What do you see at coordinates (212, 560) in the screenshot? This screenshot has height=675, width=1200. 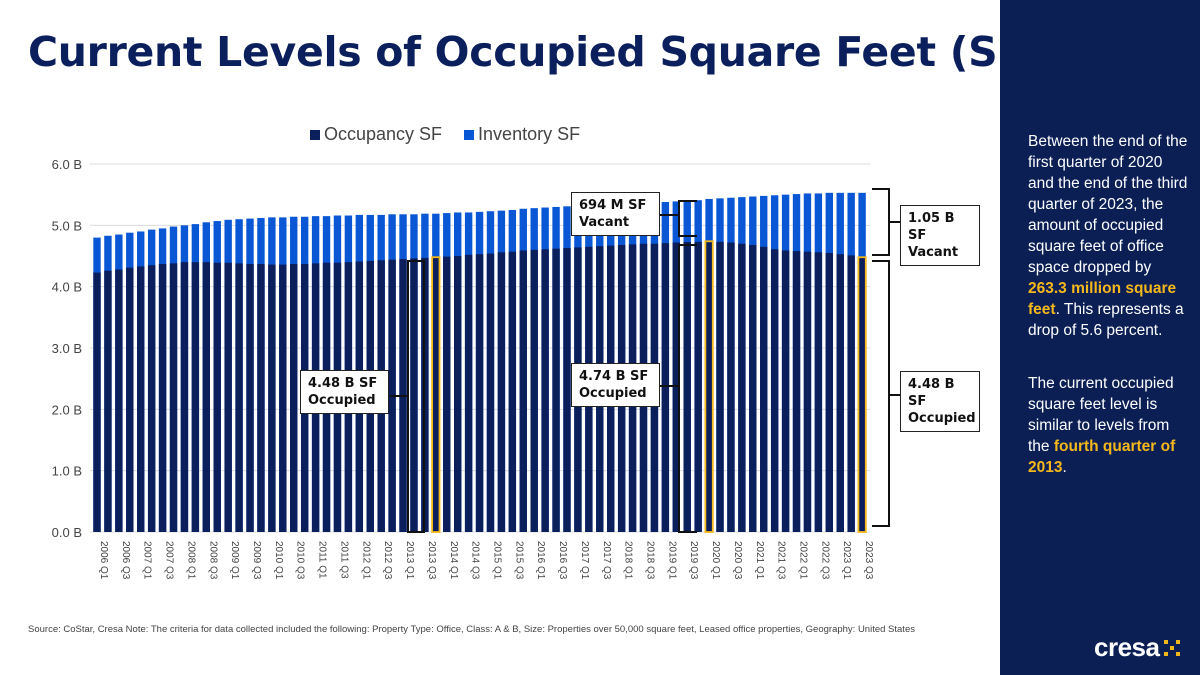 I see `x-tick-label: 2008 Q3` at bounding box center [212, 560].